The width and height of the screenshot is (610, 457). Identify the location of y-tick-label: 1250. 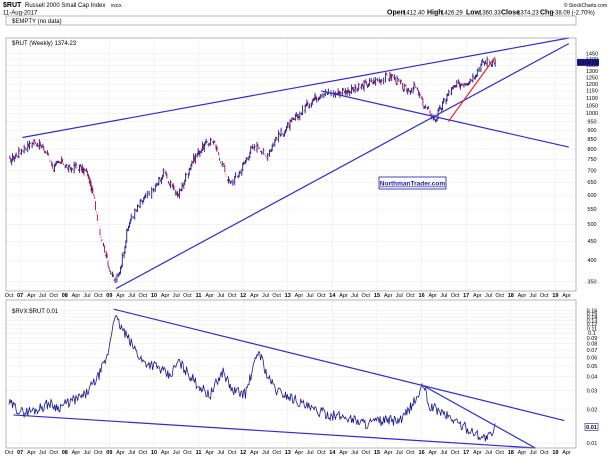
(592, 78).